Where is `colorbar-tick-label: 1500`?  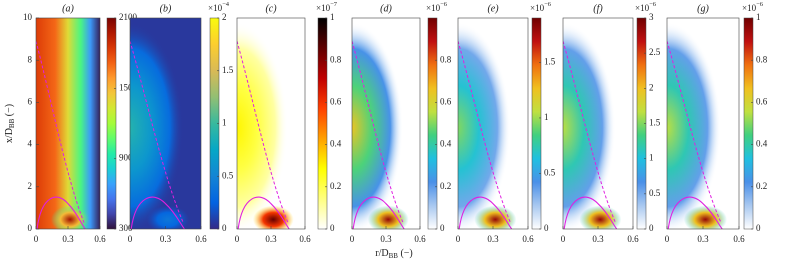
colorbar-tick-label: 1500 is located at coordinates (128, 87).